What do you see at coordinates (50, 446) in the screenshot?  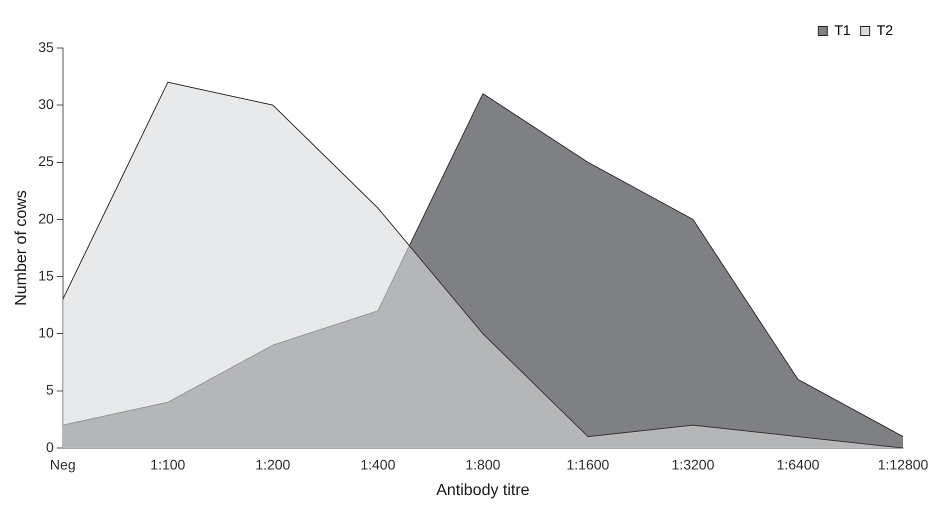 I see `y-tick-label: 0` at bounding box center [50, 446].